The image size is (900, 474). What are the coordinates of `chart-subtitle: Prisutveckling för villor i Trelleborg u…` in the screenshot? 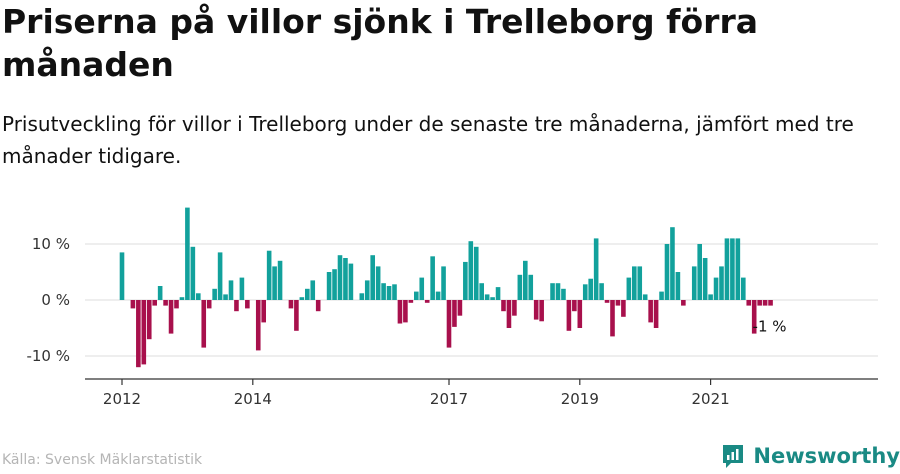 It's located at (428, 140).